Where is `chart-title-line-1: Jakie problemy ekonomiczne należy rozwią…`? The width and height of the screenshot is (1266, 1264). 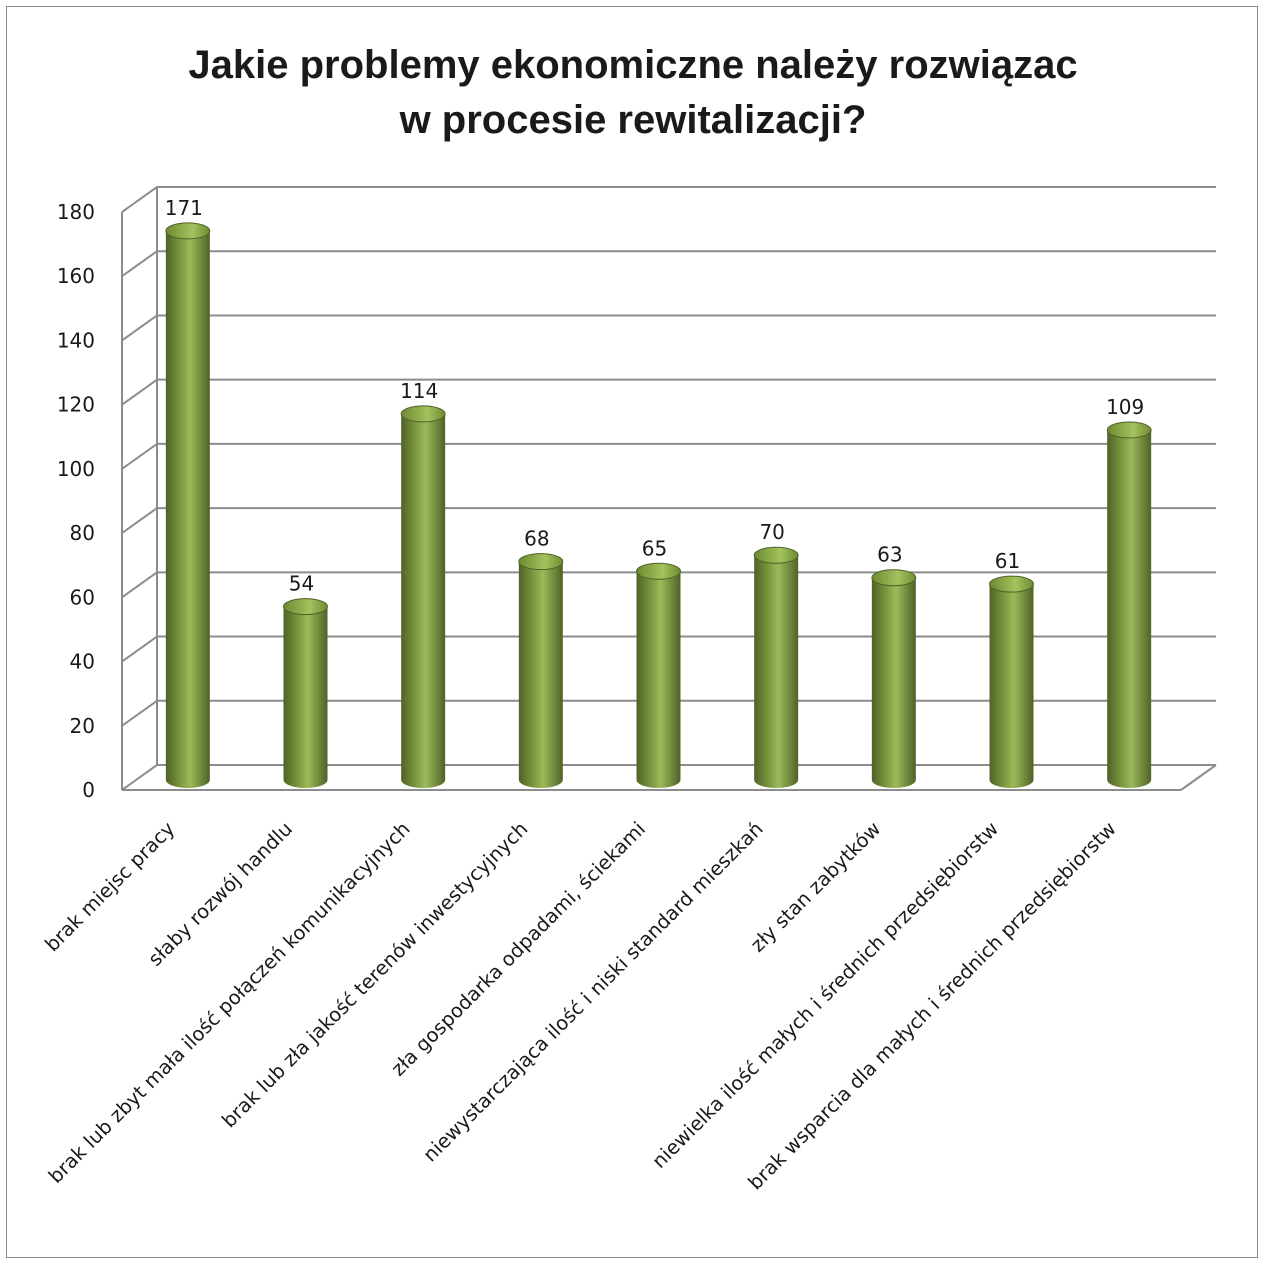
chart-title-line-1: Jakie problemy ekonomiczne należy rozwią… is located at coordinates (633, 65).